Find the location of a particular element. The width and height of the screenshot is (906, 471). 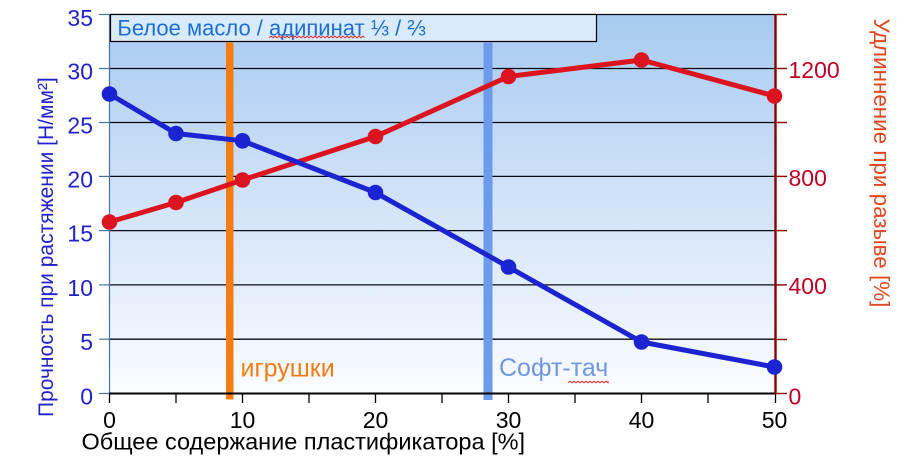

svg-text:Прочность при растяжении [Н/м: Прочность при растяжении [Н/мм²] is located at coordinates (46, 247).